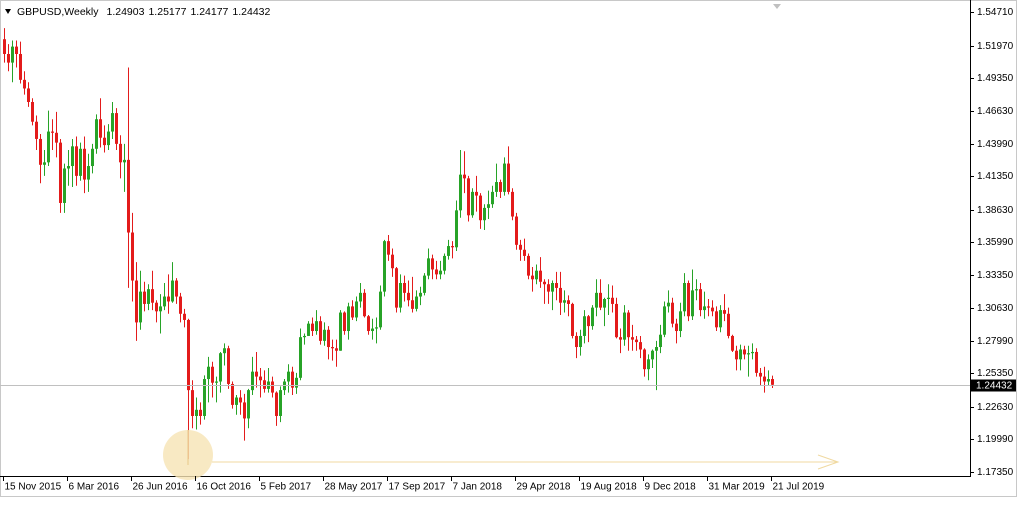 The width and height of the screenshot is (1021, 506). I want to click on menu-triangle, so click(8, 11).